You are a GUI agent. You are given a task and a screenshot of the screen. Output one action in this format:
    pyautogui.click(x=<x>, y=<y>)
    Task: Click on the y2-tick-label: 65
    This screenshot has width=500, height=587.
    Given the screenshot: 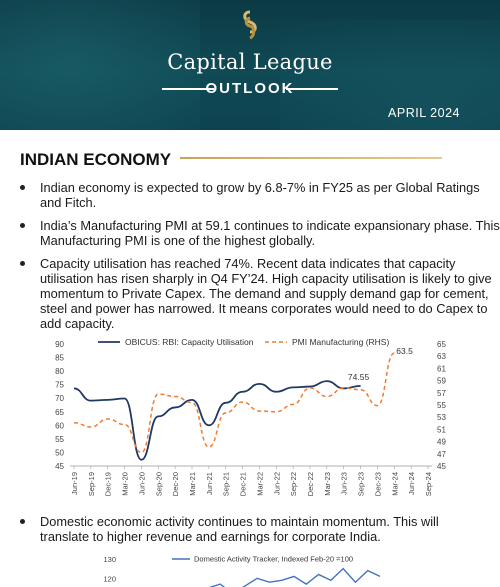 What is the action you would take?
    pyautogui.click(x=441, y=344)
    